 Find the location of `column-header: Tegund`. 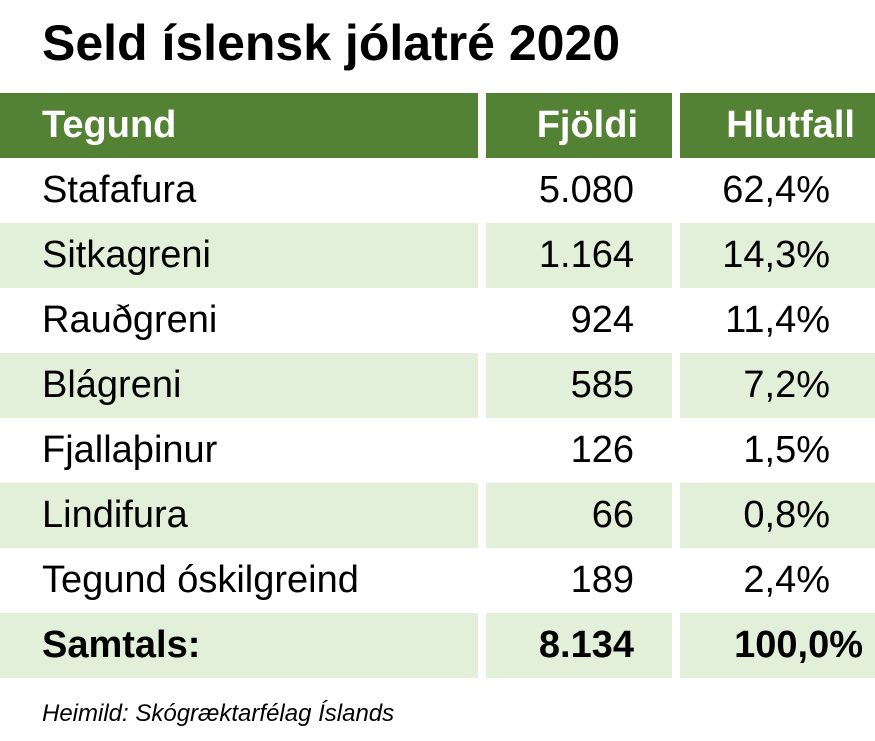

column-header: Tegund is located at coordinates (239, 125).